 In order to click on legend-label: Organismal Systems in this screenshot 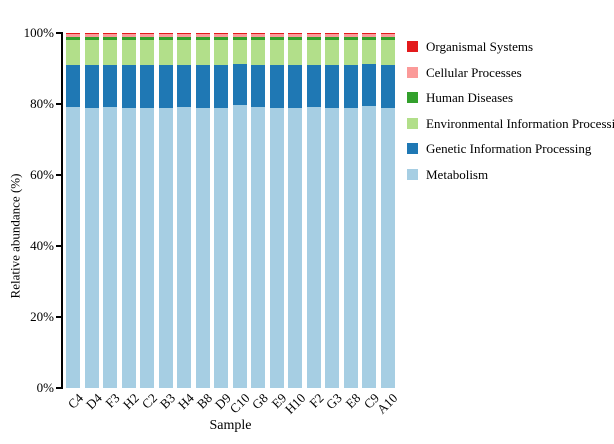, I will do `click(480, 46)`.